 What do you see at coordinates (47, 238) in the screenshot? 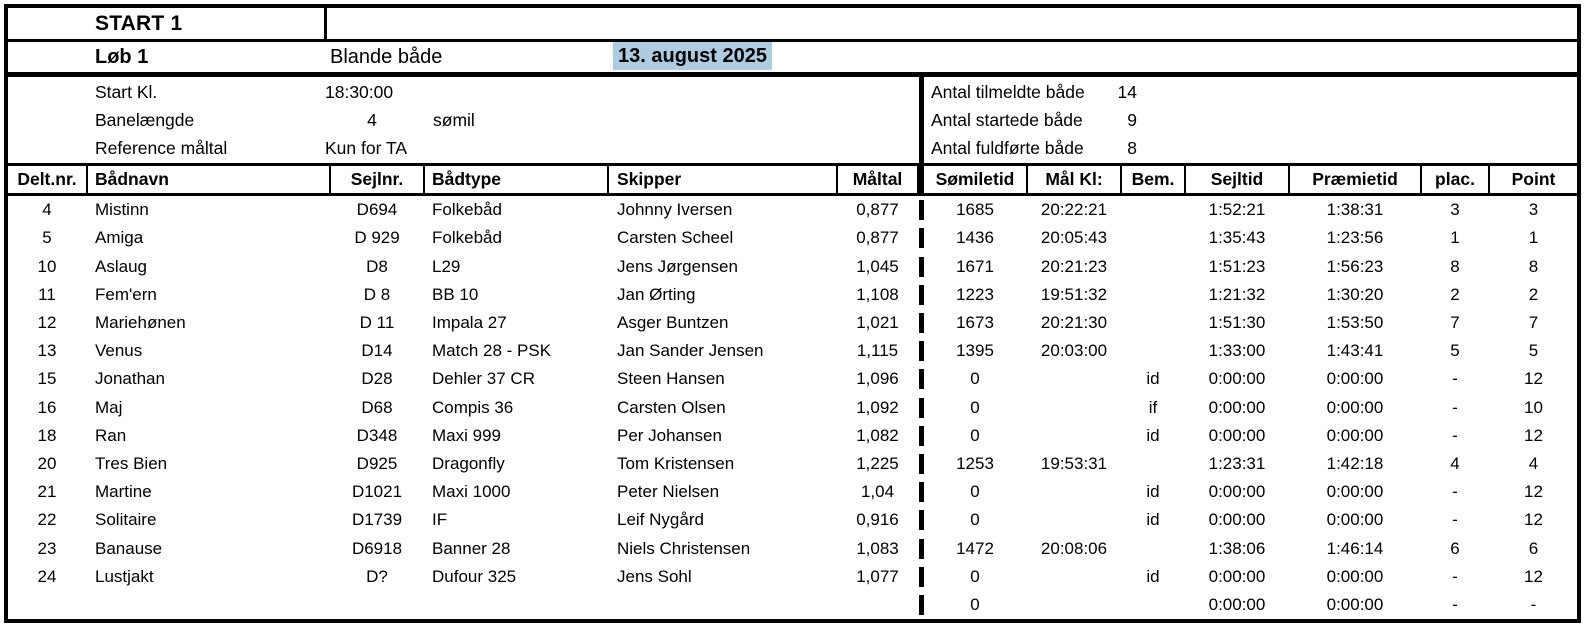
I see `table-cell: 5` at bounding box center [47, 238].